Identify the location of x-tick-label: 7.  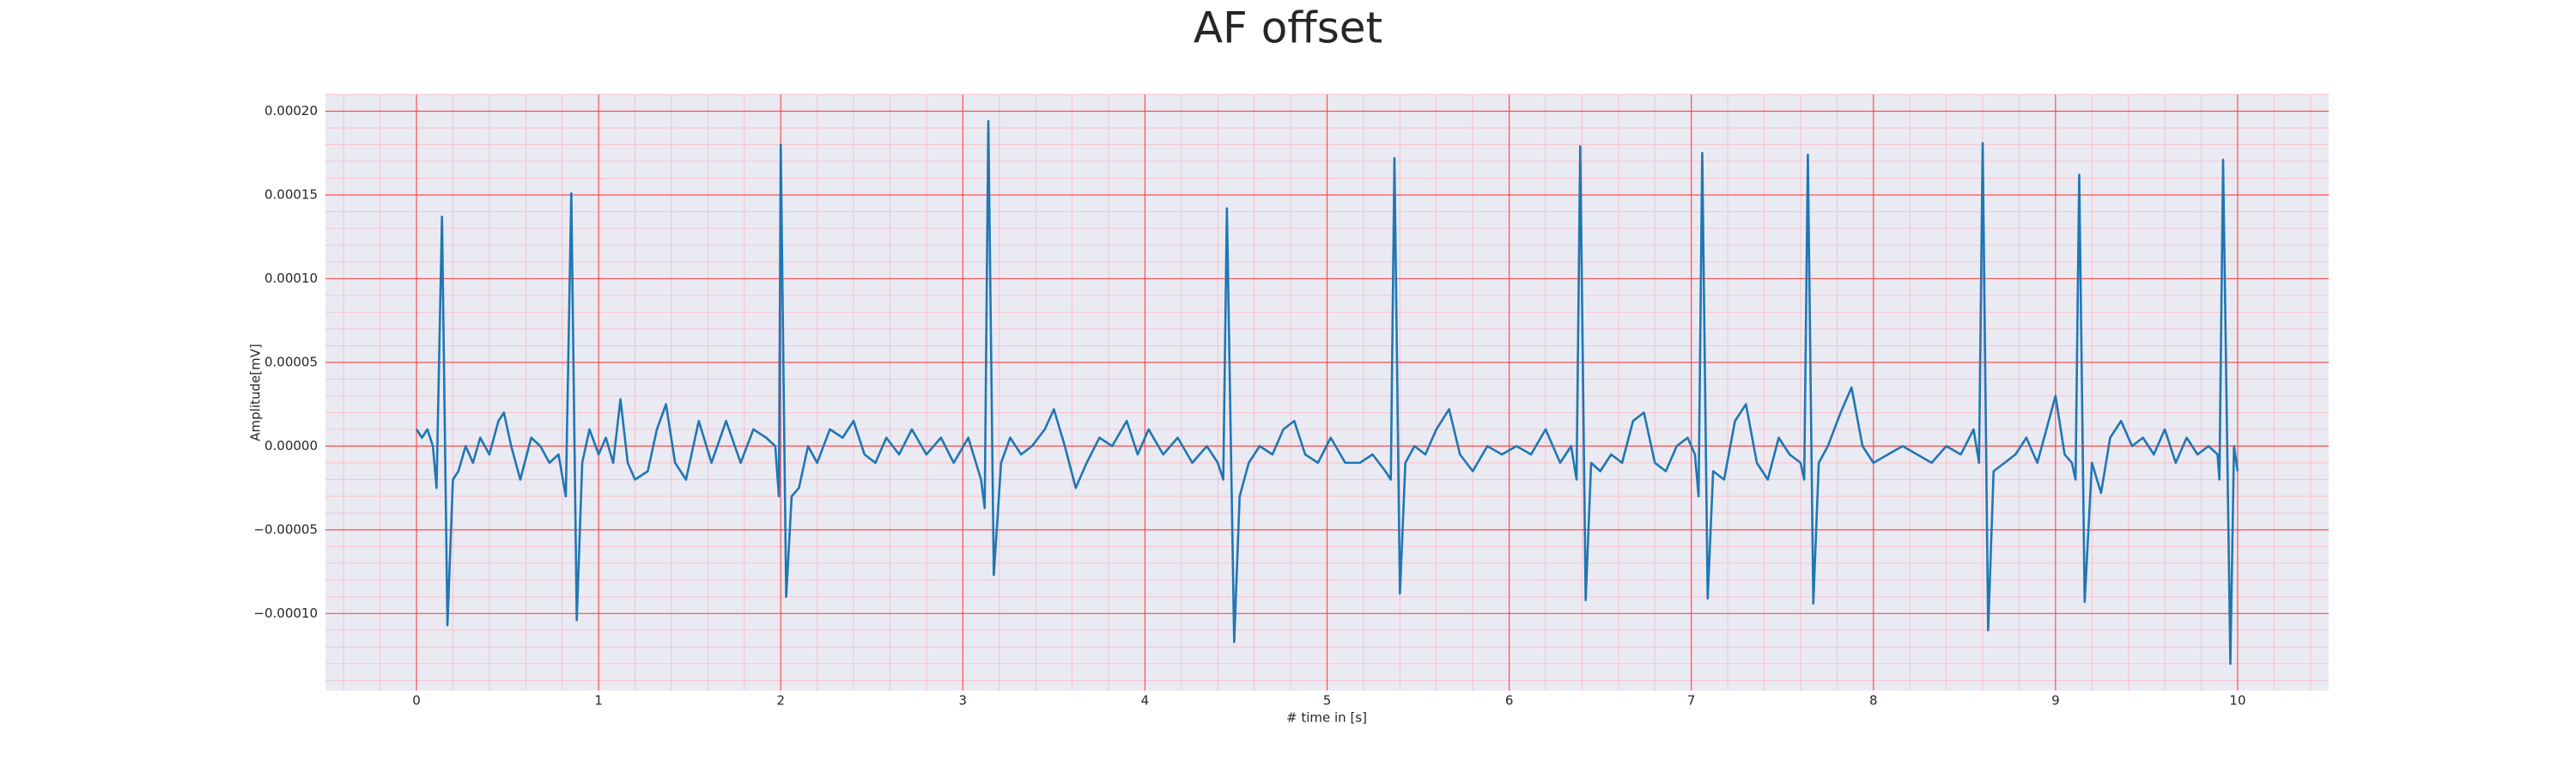
(1692, 701).